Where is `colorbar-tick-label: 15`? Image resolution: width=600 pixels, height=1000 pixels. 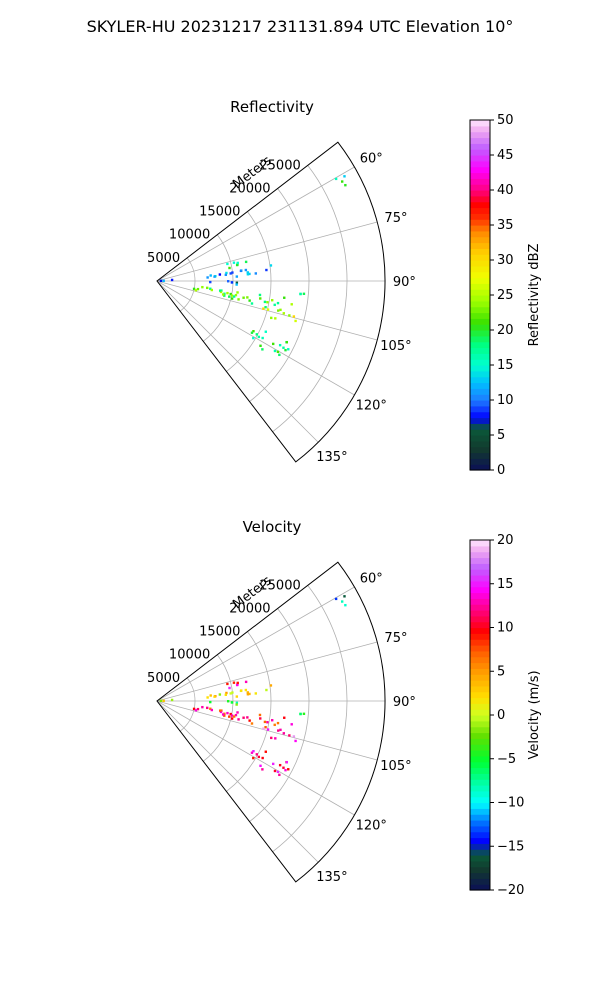
colorbar-tick-label: 15 is located at coordinates (505, 365).